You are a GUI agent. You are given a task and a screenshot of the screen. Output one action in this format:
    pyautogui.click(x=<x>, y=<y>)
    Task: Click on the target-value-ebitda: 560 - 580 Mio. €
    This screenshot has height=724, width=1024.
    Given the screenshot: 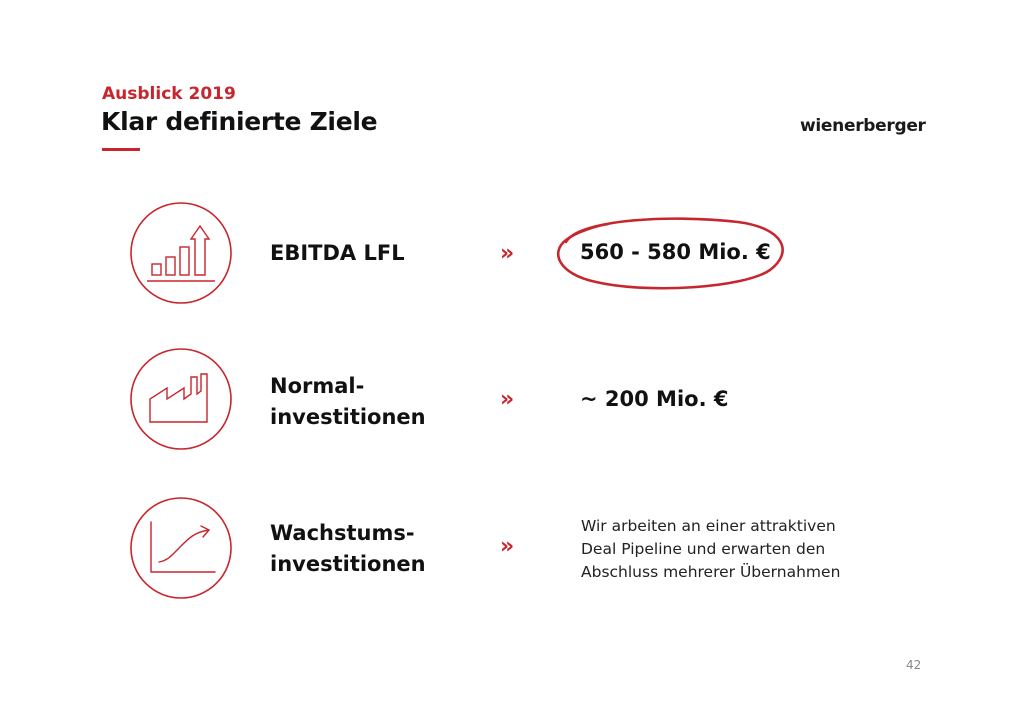 What is the action you would take?
    pyautogui.click(x=675, y=252)
    